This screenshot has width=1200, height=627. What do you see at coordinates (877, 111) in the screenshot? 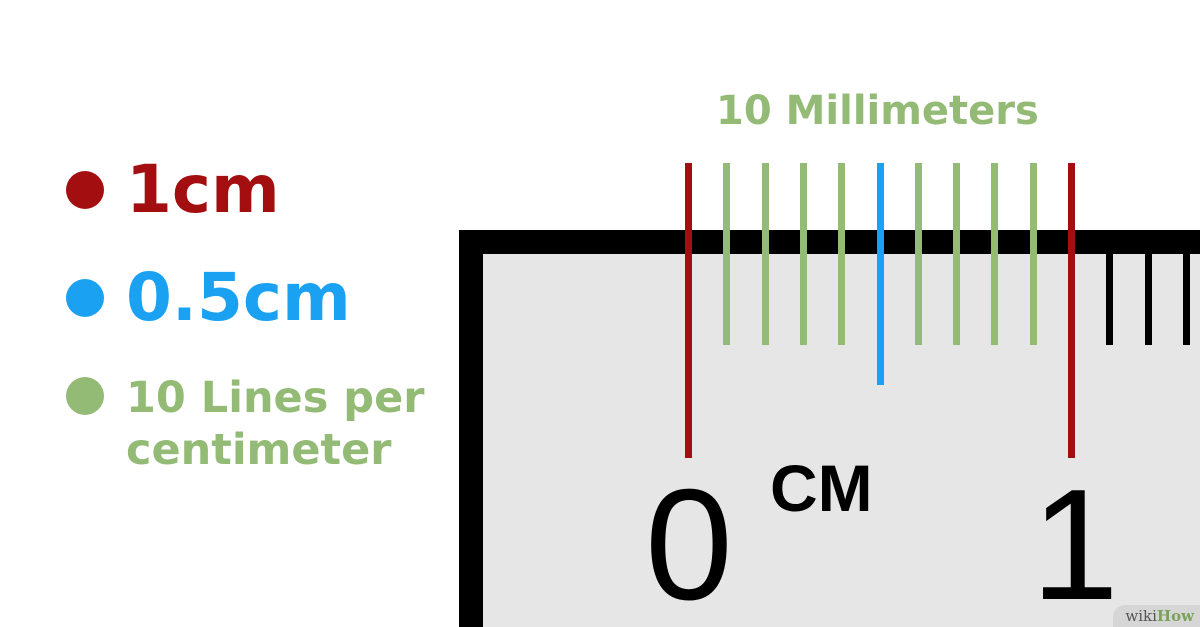
I see `millimeters-label: 10 Millimeters` at bounding box center [877, 111].